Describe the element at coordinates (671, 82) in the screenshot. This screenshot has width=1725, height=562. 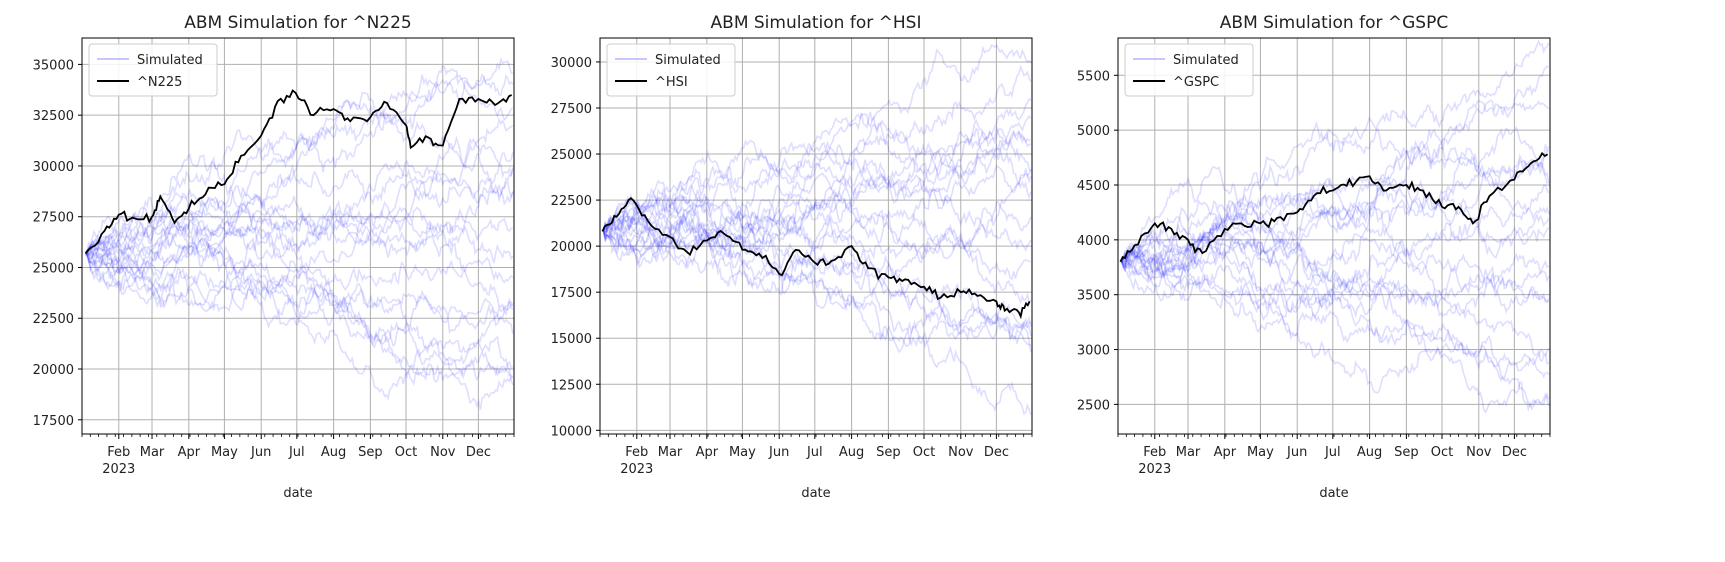
I see `legend-label-actual: ^HSI` at that location.